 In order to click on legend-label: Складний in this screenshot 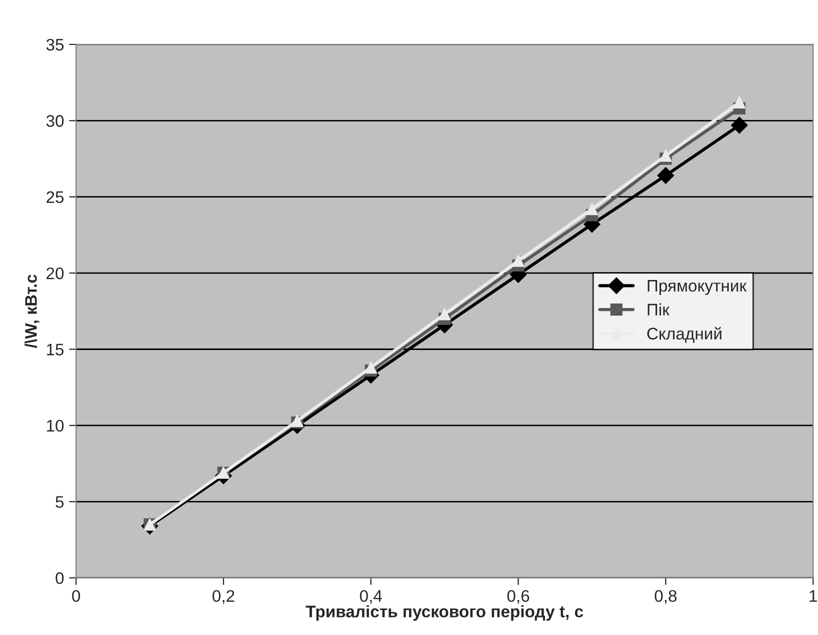, I will do `click(684, 335)`.